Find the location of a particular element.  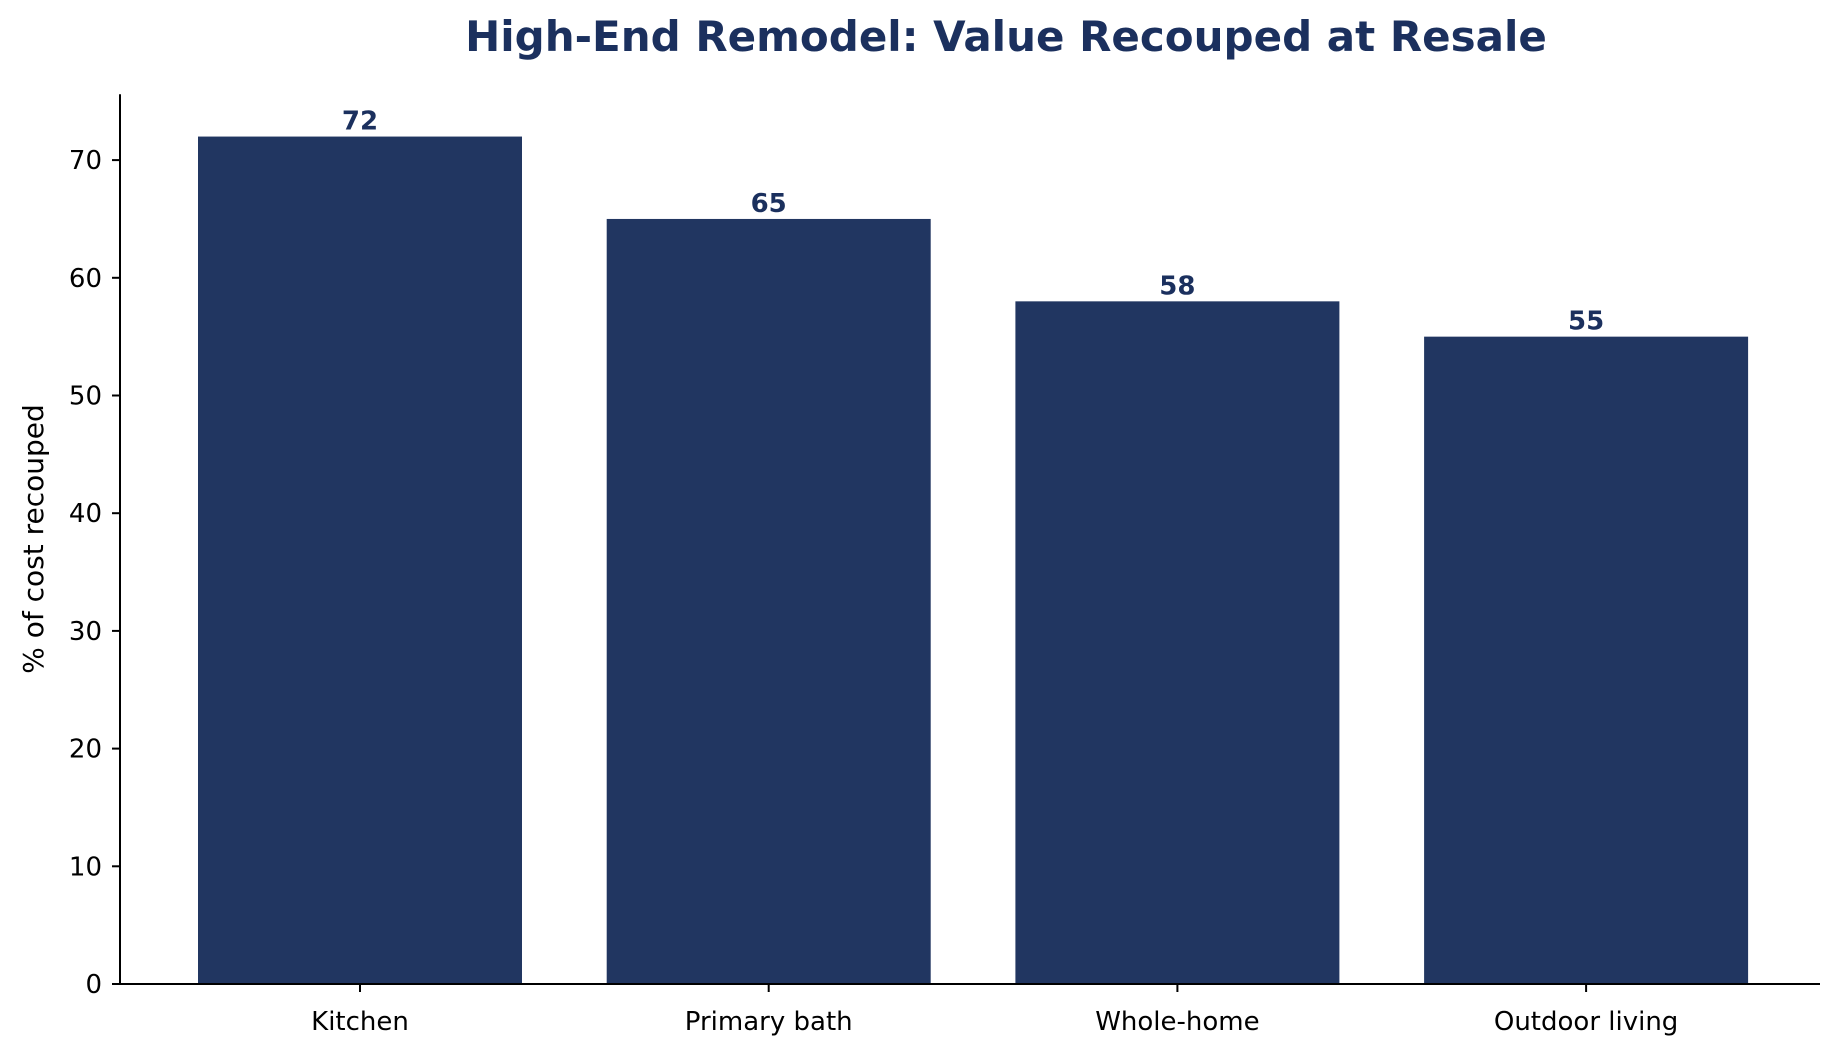

x-tick-label: Primary bath is located at coordinates (769, 1022).